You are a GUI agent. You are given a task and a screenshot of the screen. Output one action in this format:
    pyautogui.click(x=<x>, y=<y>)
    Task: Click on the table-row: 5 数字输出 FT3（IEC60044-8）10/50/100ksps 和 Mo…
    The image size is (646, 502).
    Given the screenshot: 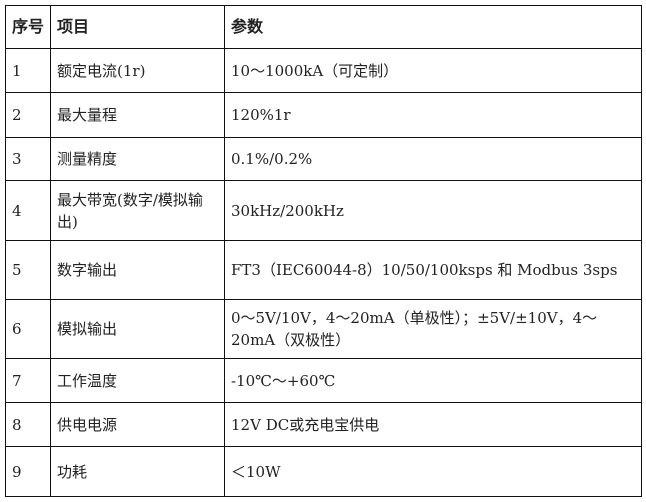 What is the action you would take?
    pyautogui.click(x=323, y=270)
    